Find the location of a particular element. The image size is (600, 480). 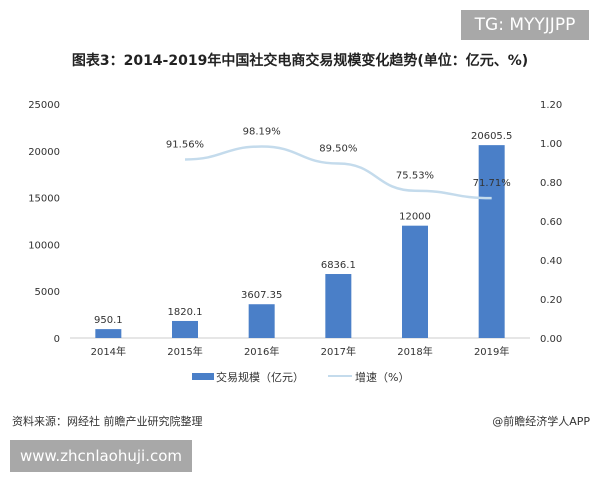

bar-label: 20605.5 is located at coordinates (491, 136).